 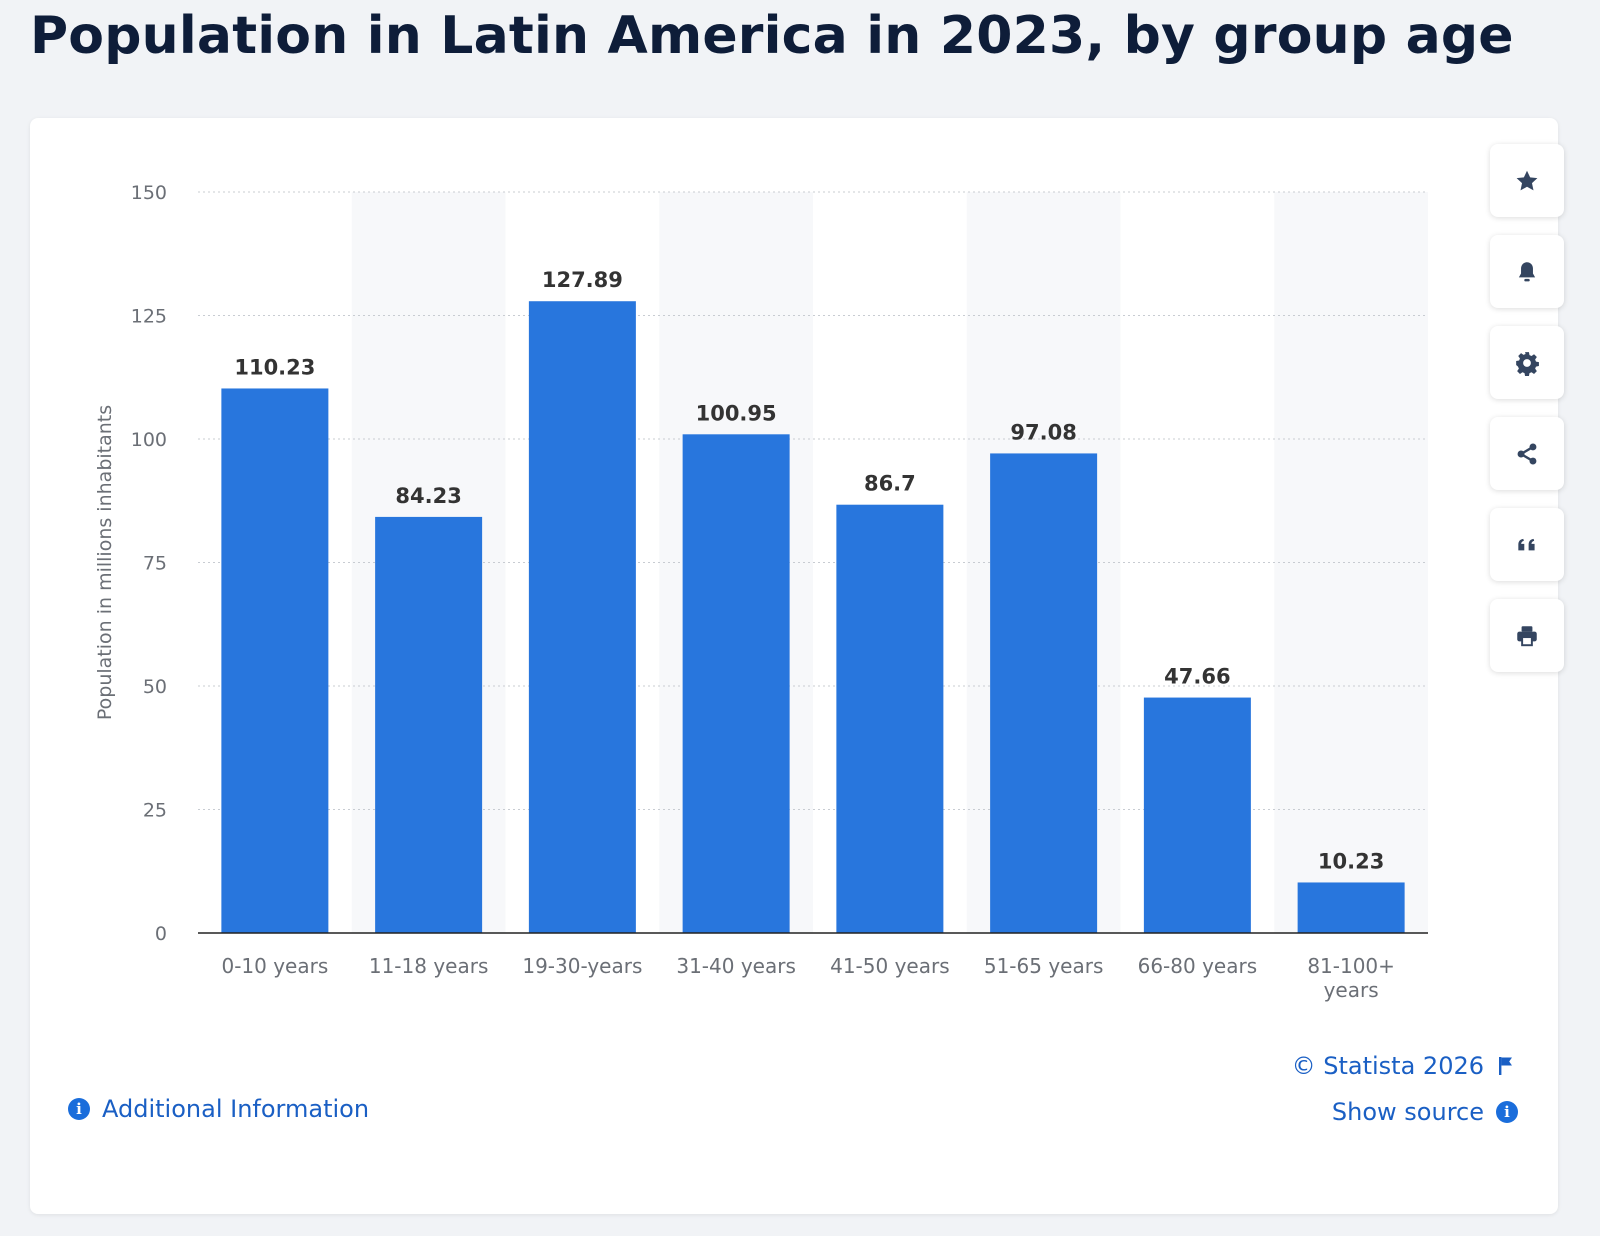 I want to click on print-icon, so click(x=1527, y=635).